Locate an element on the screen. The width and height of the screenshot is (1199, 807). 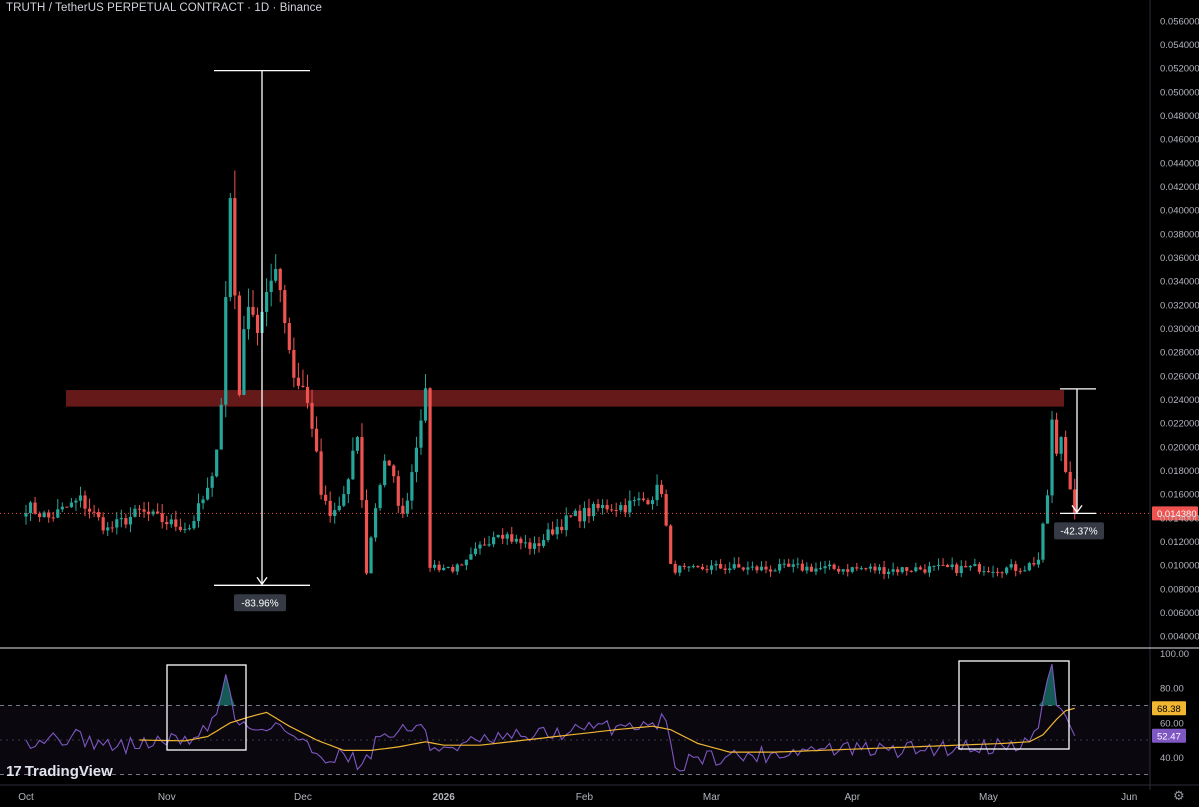
rsi-tick-label: 80.00 is located at coordinates (1172, 689).